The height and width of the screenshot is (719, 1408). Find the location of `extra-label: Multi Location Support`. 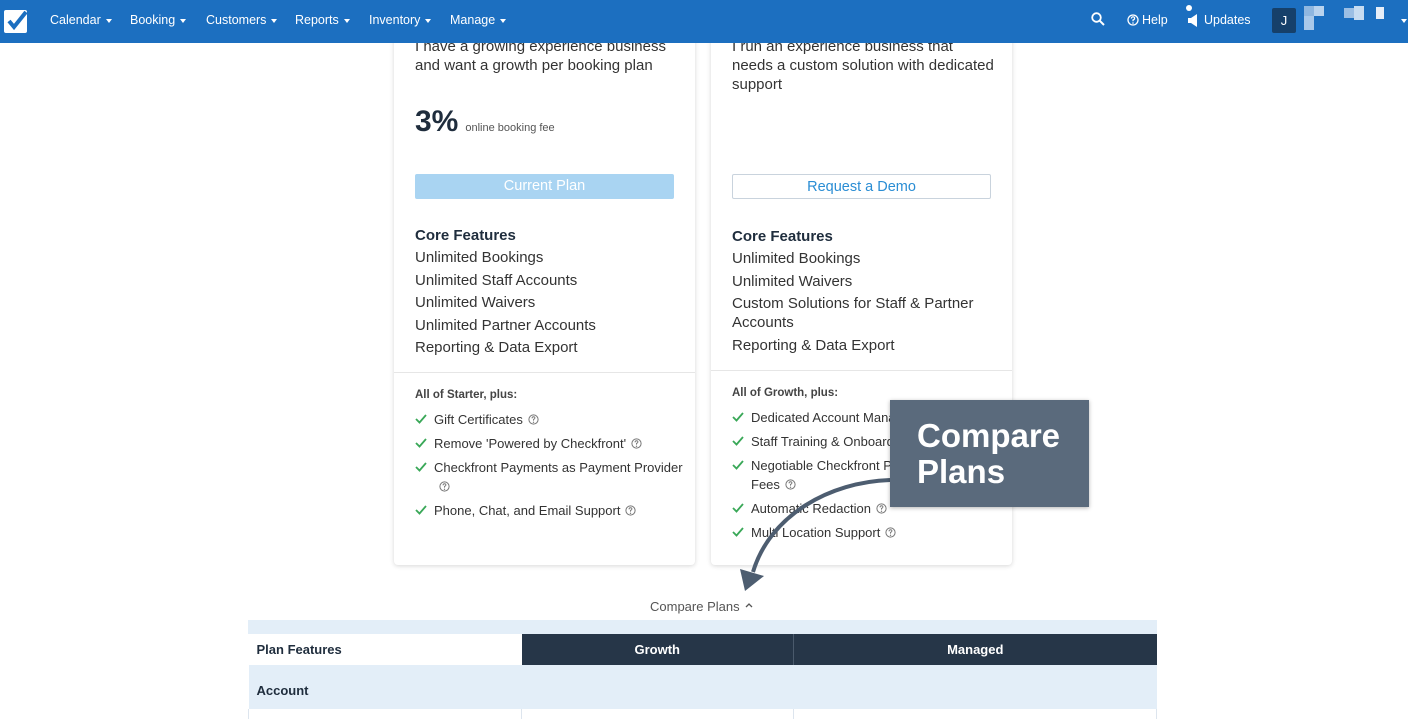

extra-label: Multi Location Support is located at coordinates (816, 532).